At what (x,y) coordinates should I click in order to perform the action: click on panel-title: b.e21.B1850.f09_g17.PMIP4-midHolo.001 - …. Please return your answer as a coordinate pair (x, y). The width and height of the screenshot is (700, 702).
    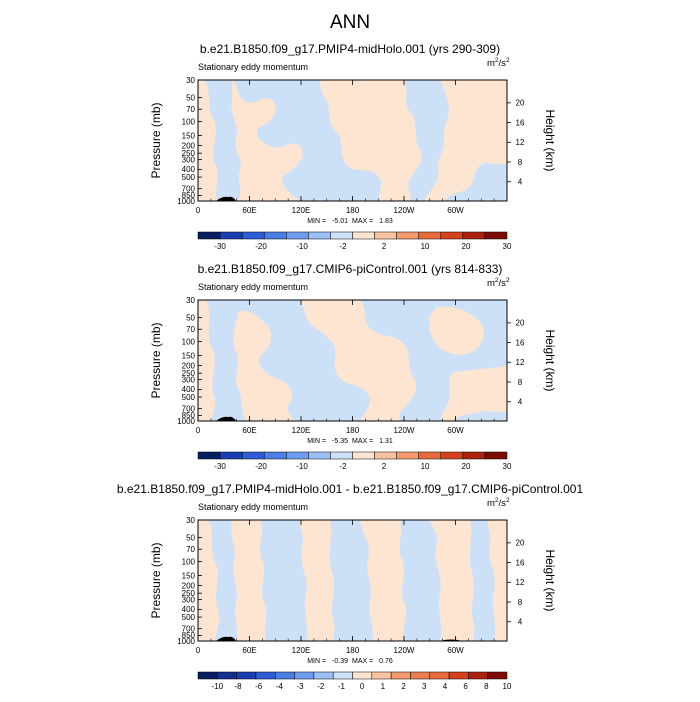
    Looking at the image, I should click on (350, 489).